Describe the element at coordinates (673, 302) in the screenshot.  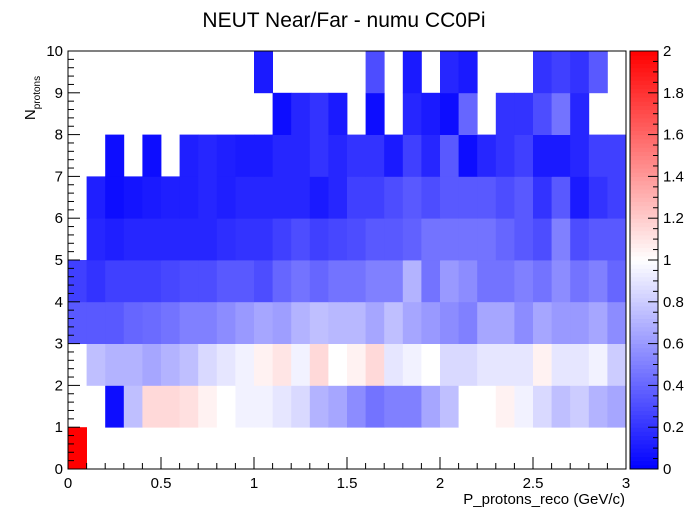
I see `color-axis-label: 0.8` at that location.